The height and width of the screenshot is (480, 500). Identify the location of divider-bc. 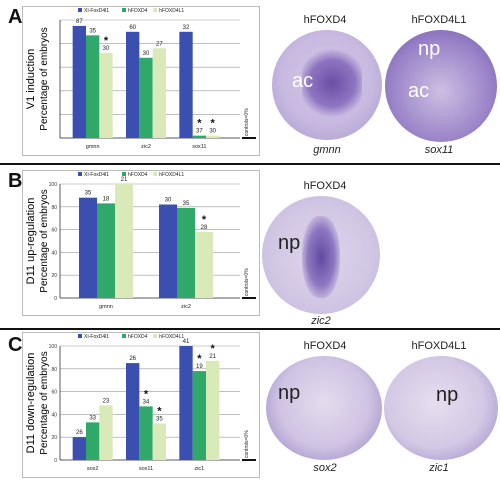
(250, 329).